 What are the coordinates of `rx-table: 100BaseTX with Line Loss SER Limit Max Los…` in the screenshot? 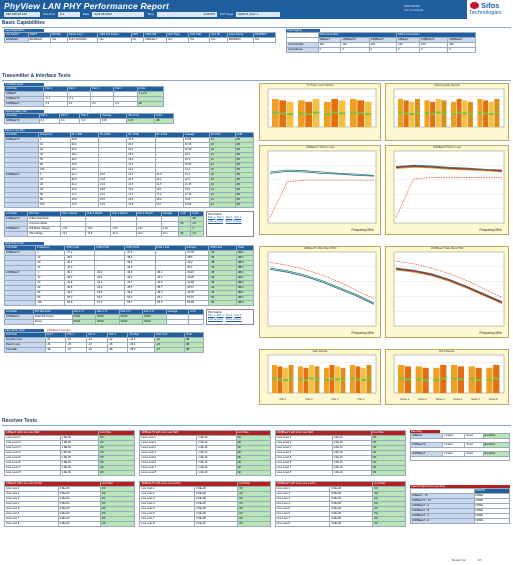 It's located at (205, 453).